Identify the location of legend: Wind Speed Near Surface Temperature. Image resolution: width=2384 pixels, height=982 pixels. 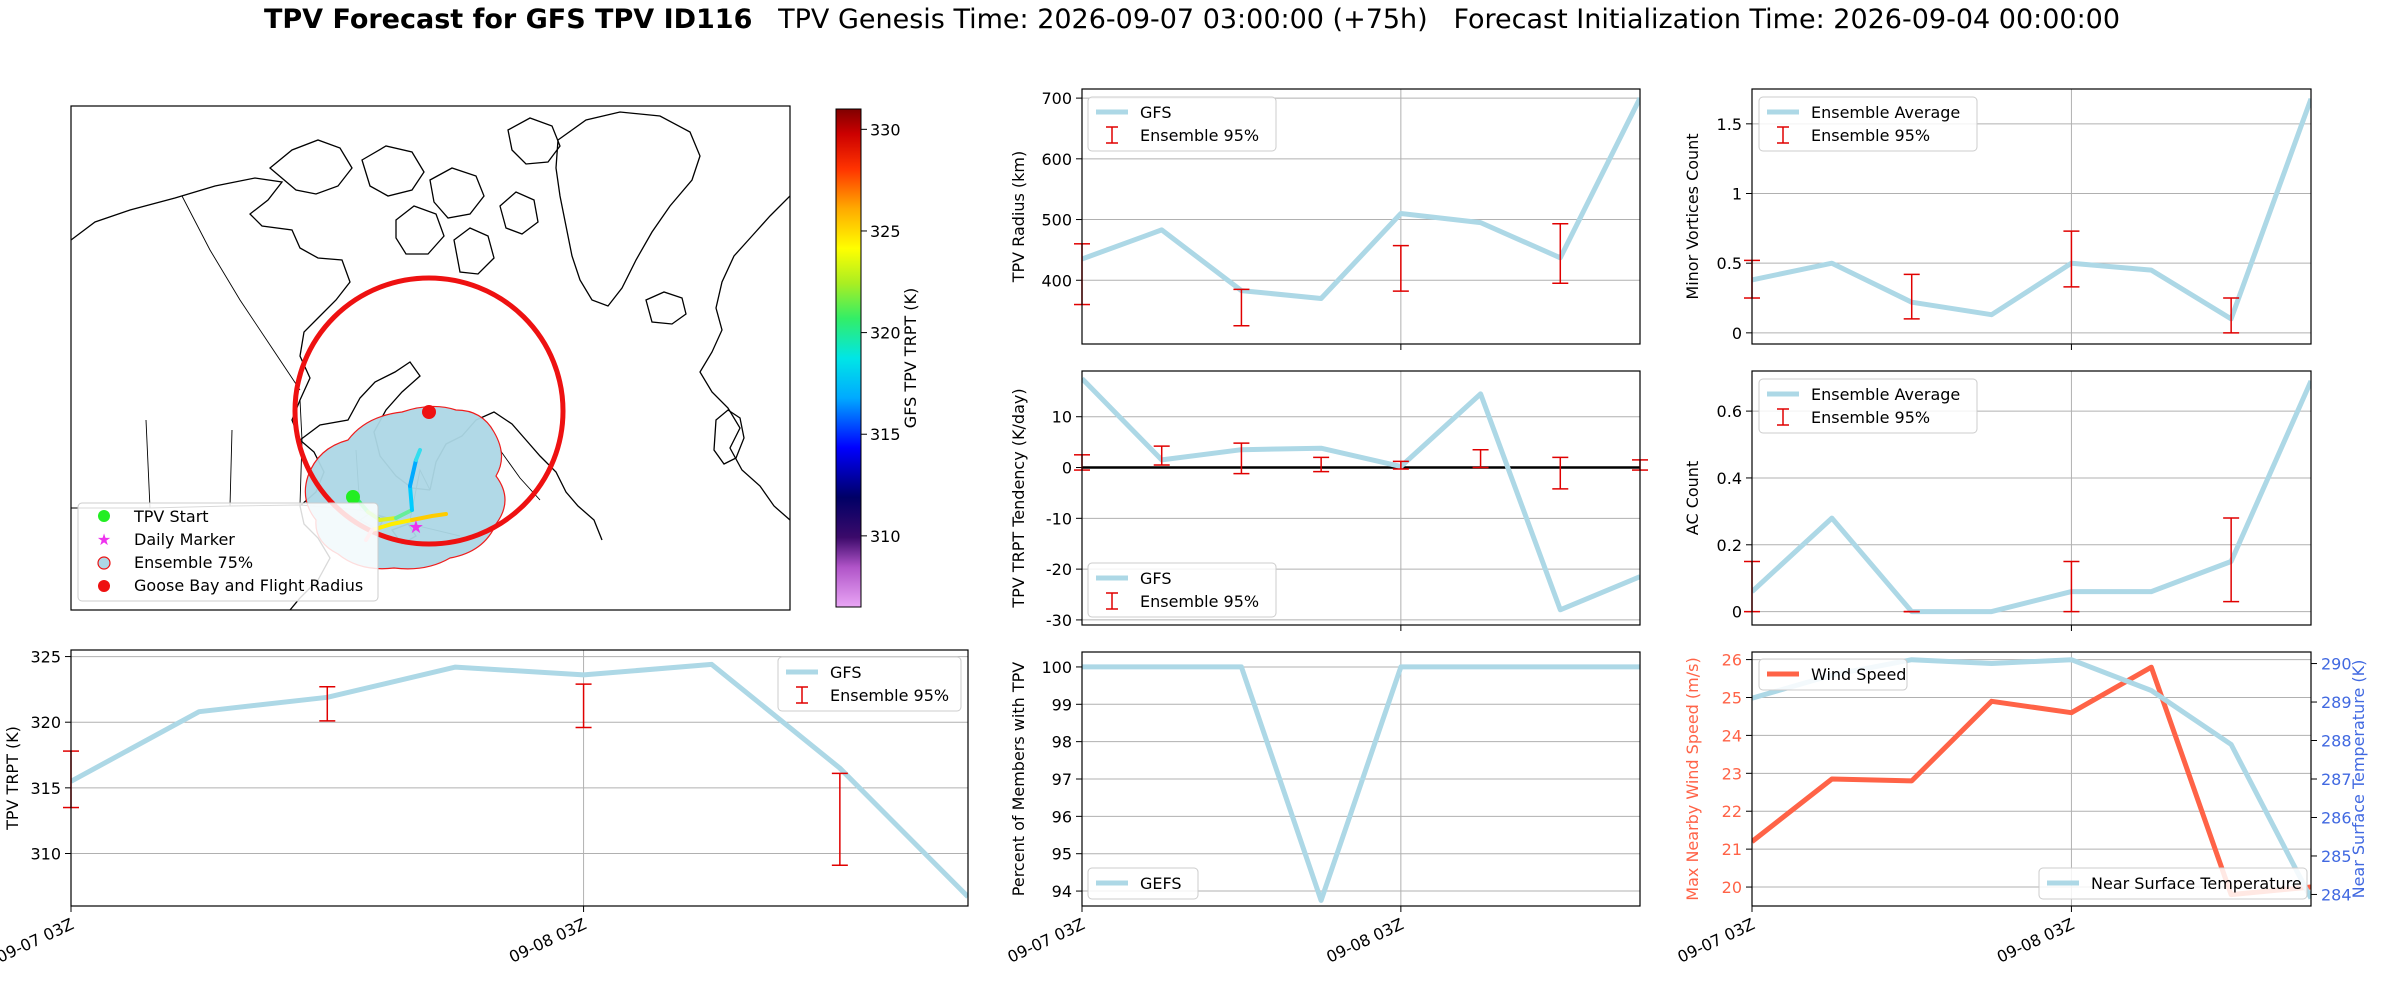
(2033, 779).